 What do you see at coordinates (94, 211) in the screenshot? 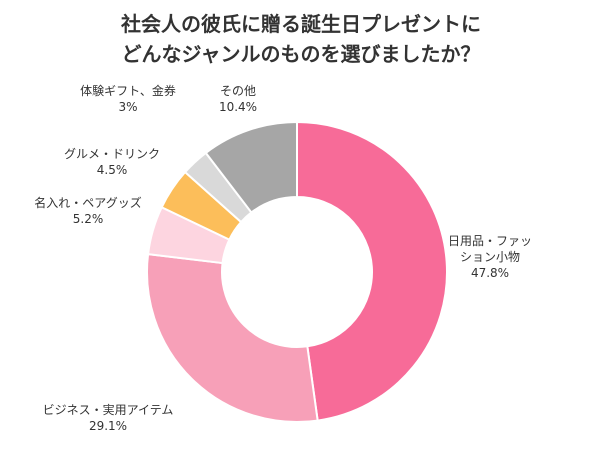
I see `segment-label: 名入れ・ペアグッズ 5.2%` at bounding box center [94, 211].